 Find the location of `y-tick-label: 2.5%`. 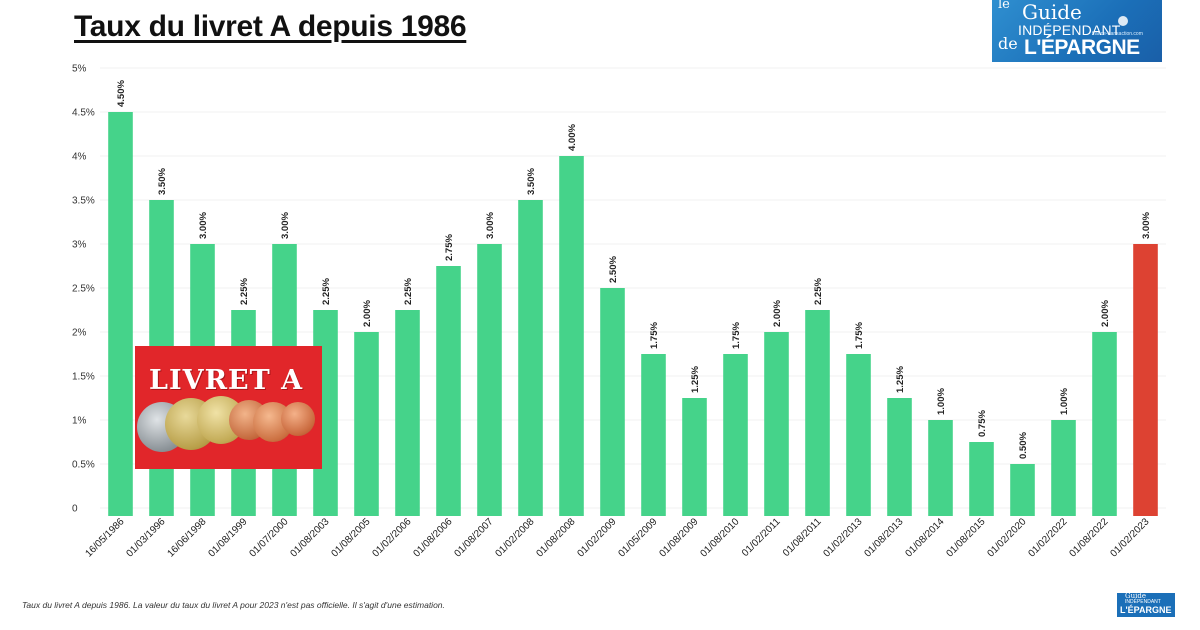

y-tick-label: 2.5% is located at coordinates (83, 289).